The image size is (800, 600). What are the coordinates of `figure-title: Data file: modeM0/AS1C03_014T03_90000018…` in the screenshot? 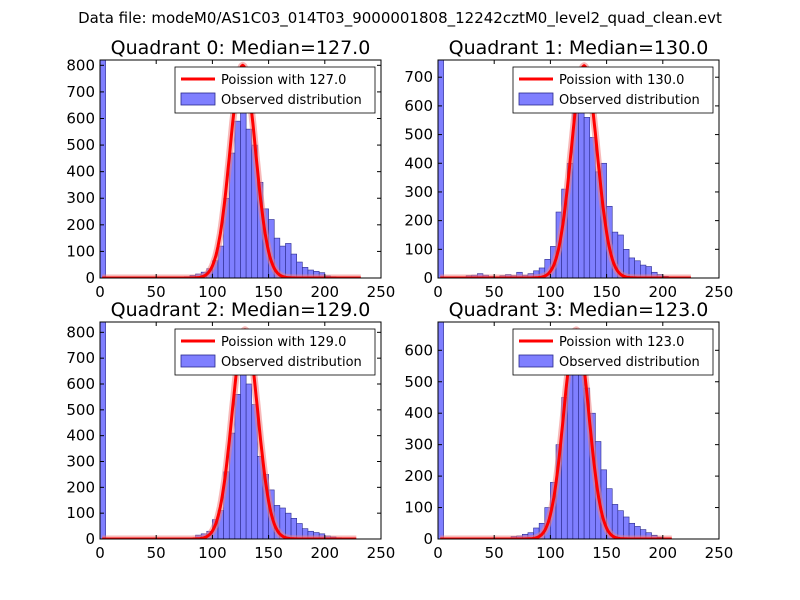 It's located at (400, 18).